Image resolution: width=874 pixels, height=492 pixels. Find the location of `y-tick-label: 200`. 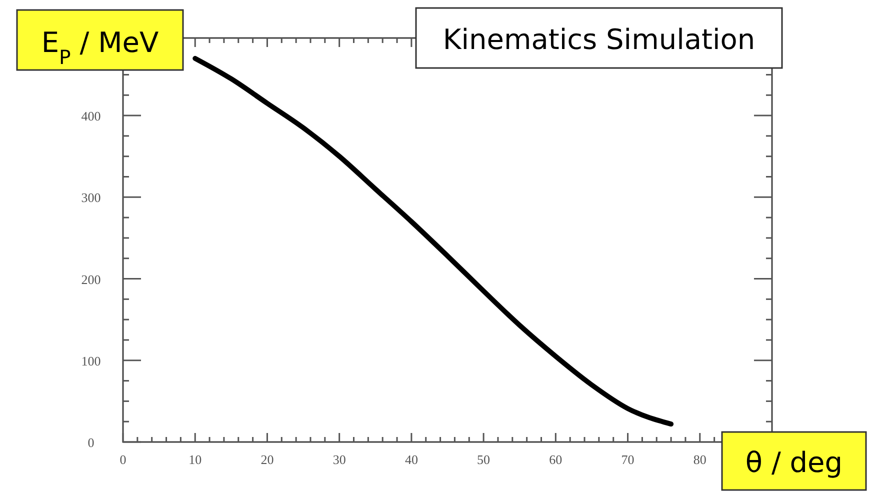

y-tick-label: 200 is located at coordinates (91, 279).